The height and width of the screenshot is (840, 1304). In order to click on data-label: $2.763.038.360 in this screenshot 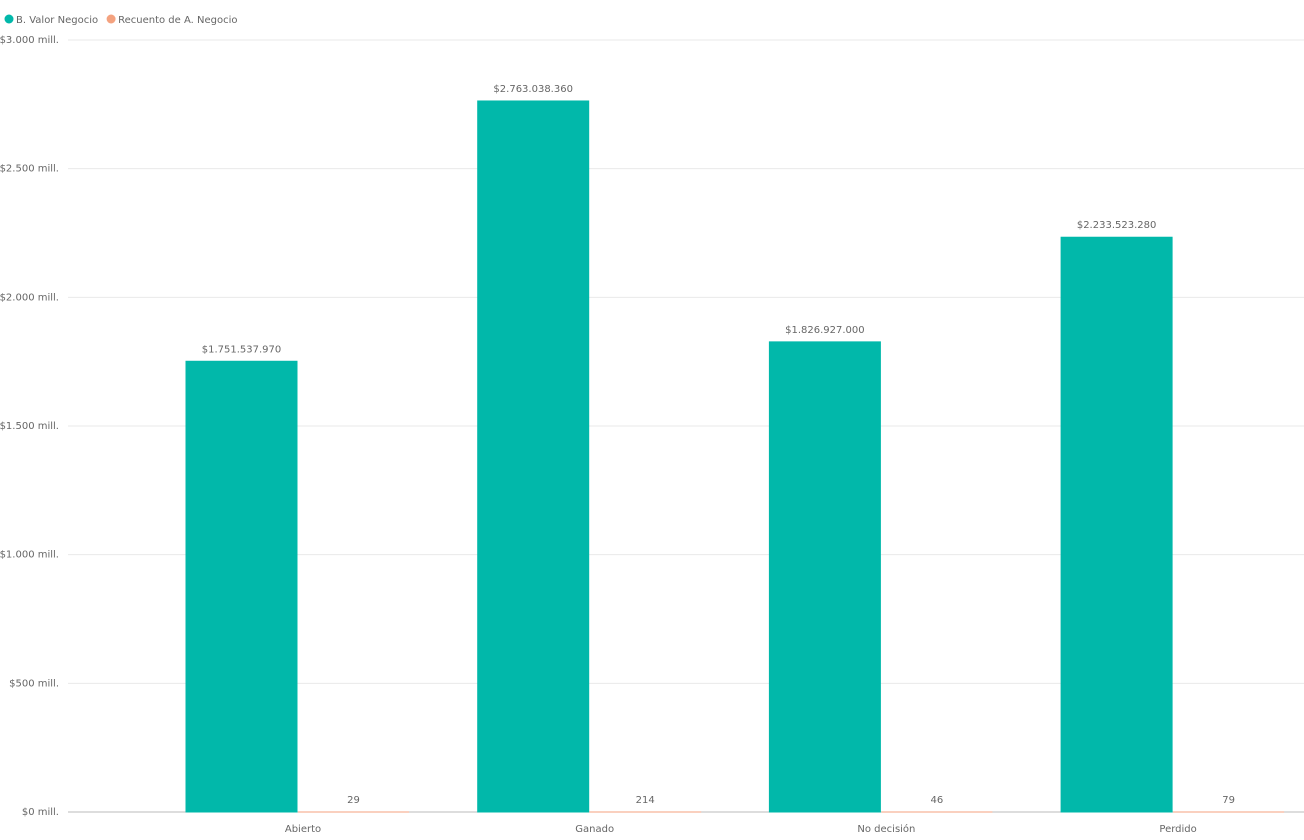, I will do `click(533, 89)`.